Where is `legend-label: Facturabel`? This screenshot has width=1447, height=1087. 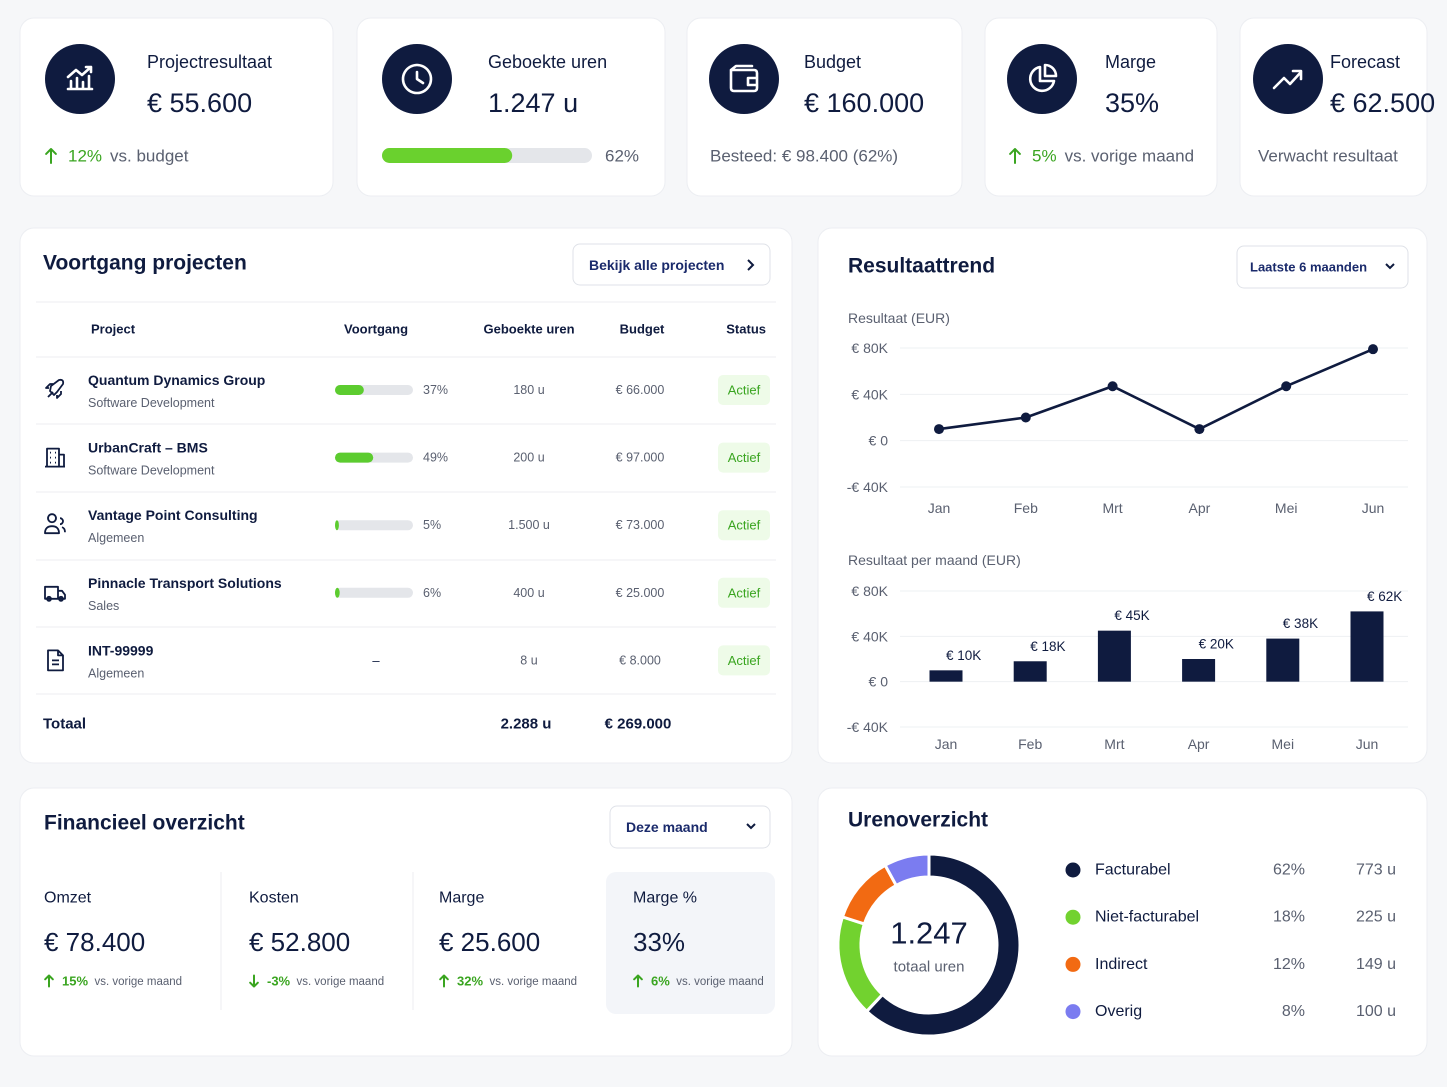
legend-label: Facturabel is located at coordinates (1133, 870).